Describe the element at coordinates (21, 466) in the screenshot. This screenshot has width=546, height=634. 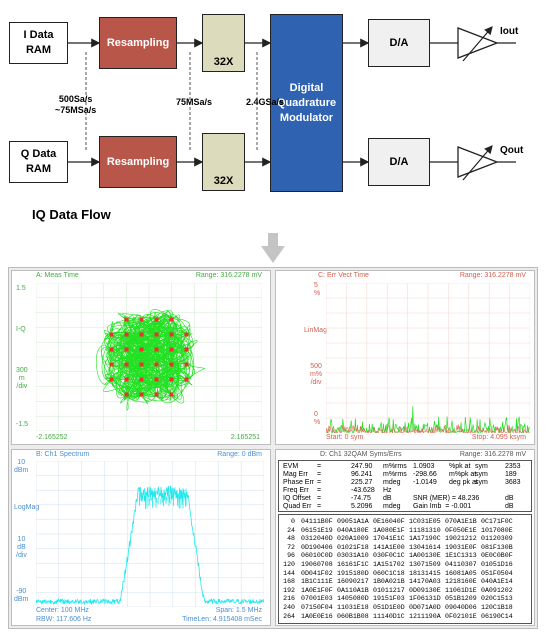
I see `y-label-top: 10 dBm` at that location.